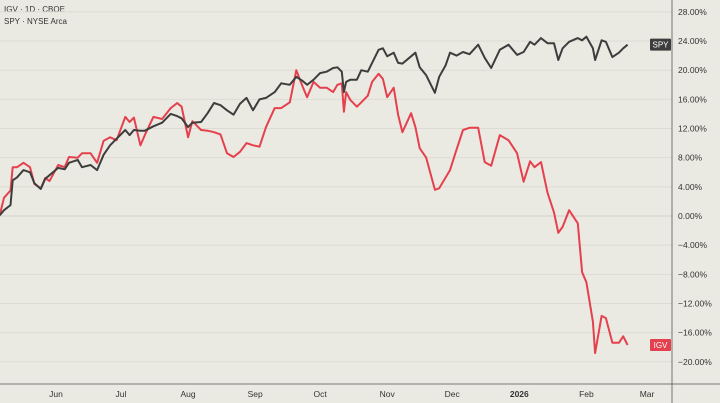  I want to click on y-tick-label: 16.00%, so click(692, 99).